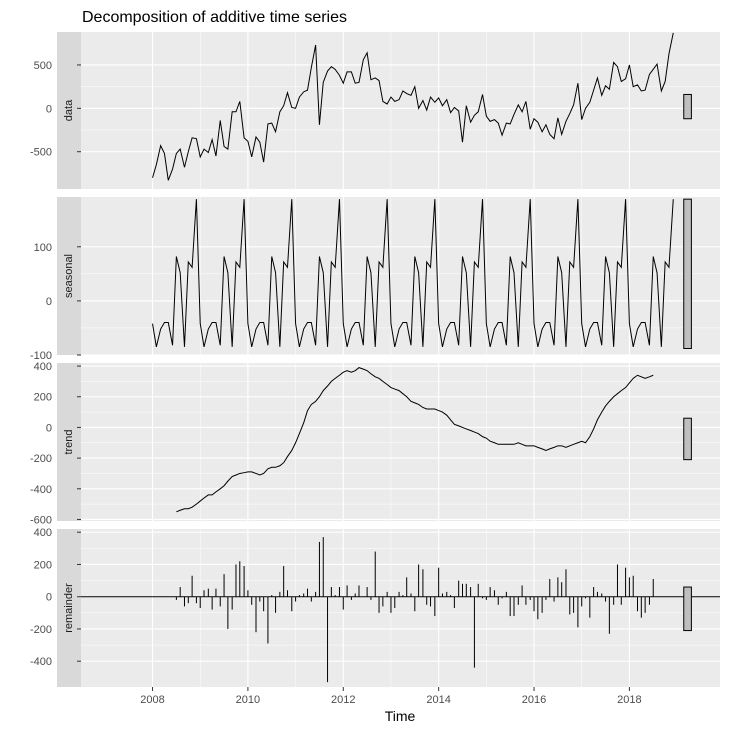 The image size is (729, 731). I want to click on x-axis-title: Time, so click(400, 716).